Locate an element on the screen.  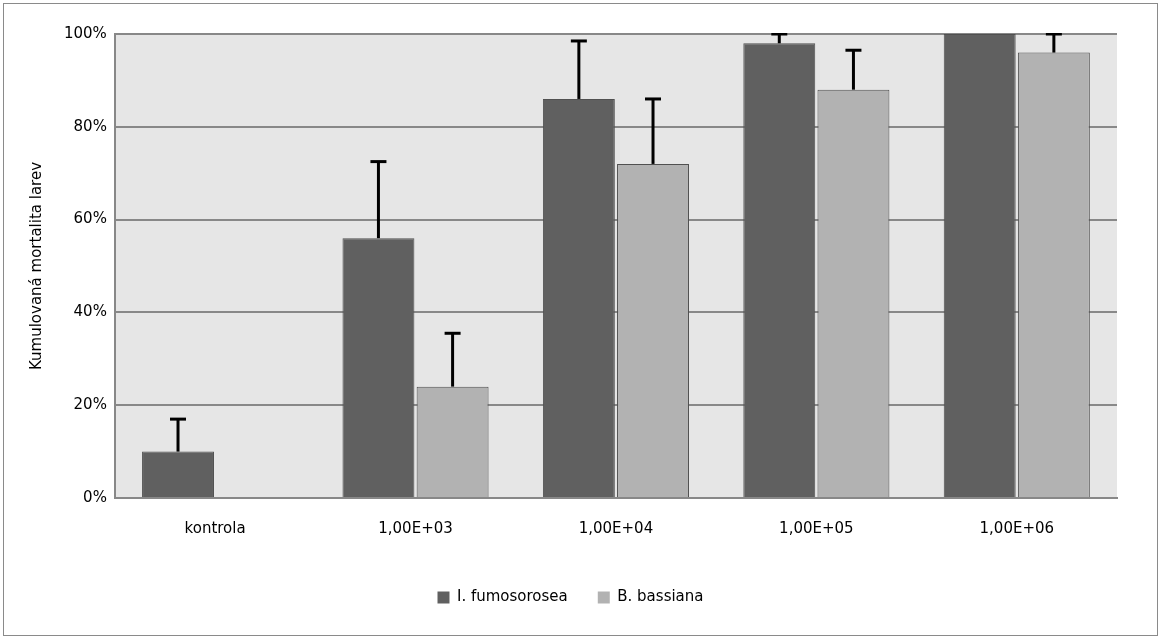
legend-label: B. bassiana is located at coordinates (660, 596).